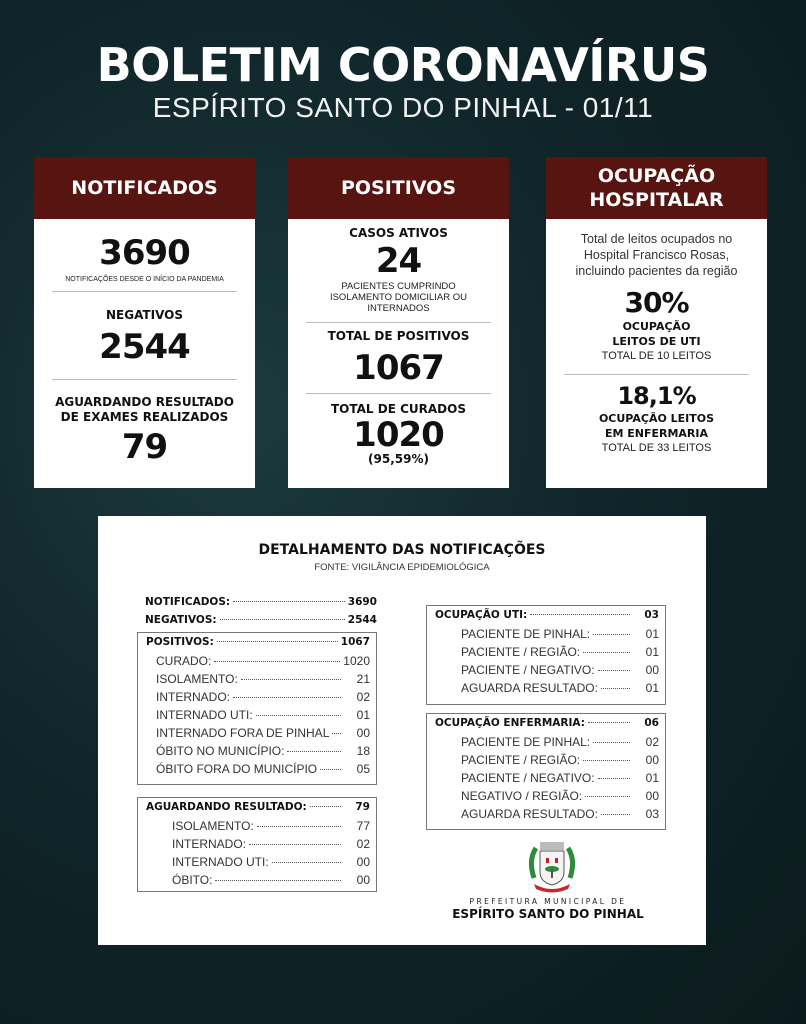 The height and width of the screenshot is (1024, 806). What do you see at coordinates (362, 602) in the screenshot?
I see `row-value: 3690` at bounding box center [362, 602].